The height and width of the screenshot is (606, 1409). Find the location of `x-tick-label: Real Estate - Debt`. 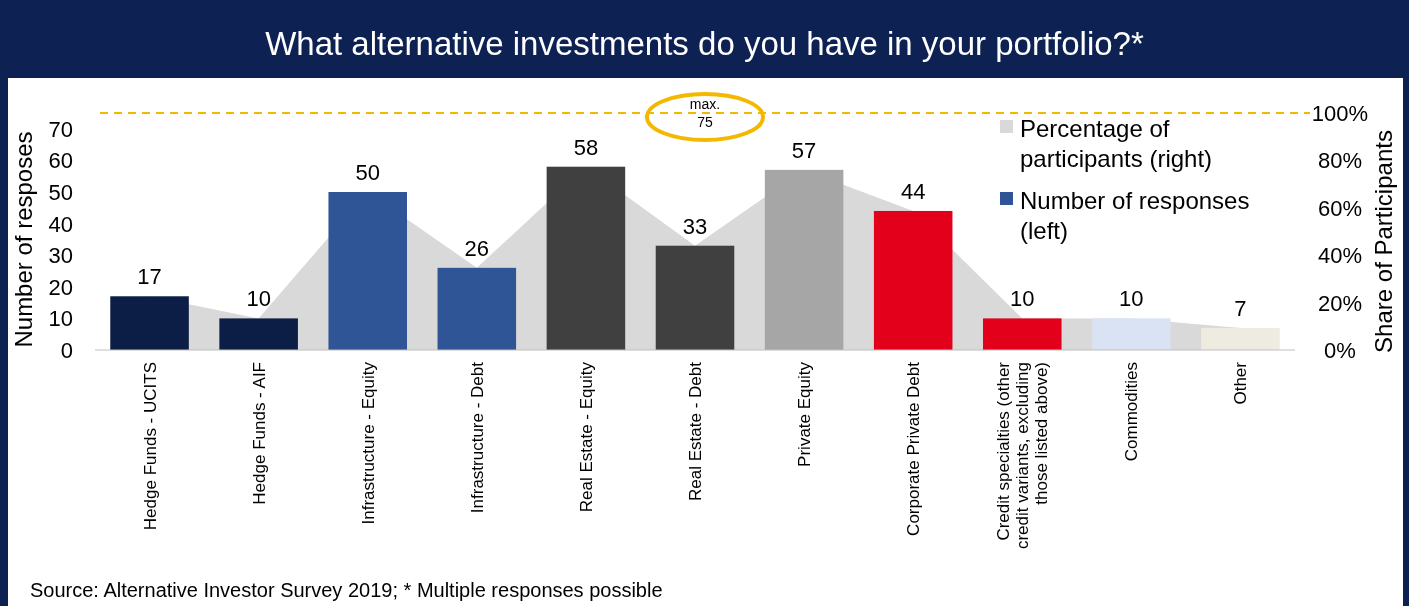

x-tick-label: Real Estate - Debt is located at coordinates (695, 431).